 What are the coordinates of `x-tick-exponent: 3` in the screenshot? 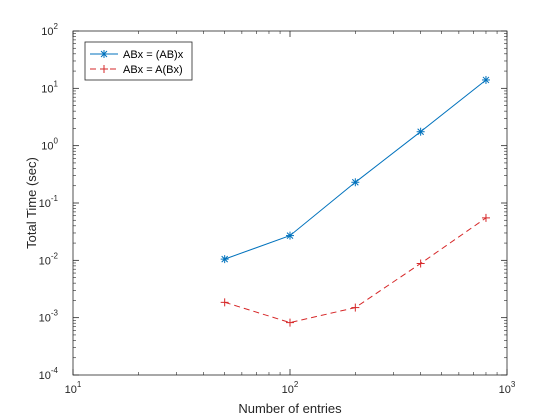 It's located at (513, 384).